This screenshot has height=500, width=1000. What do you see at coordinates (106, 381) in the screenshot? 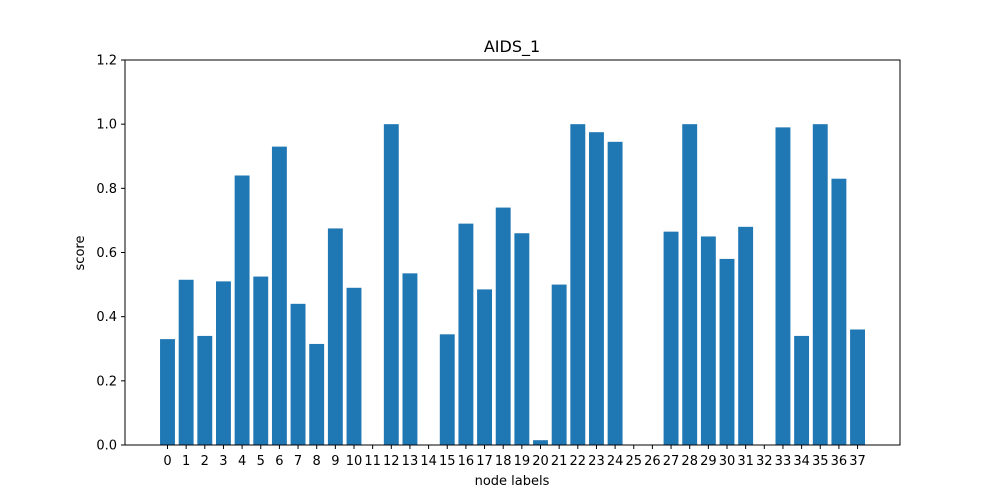
I see `y-tick-label: 0.2` at bounding box center [106, 381].